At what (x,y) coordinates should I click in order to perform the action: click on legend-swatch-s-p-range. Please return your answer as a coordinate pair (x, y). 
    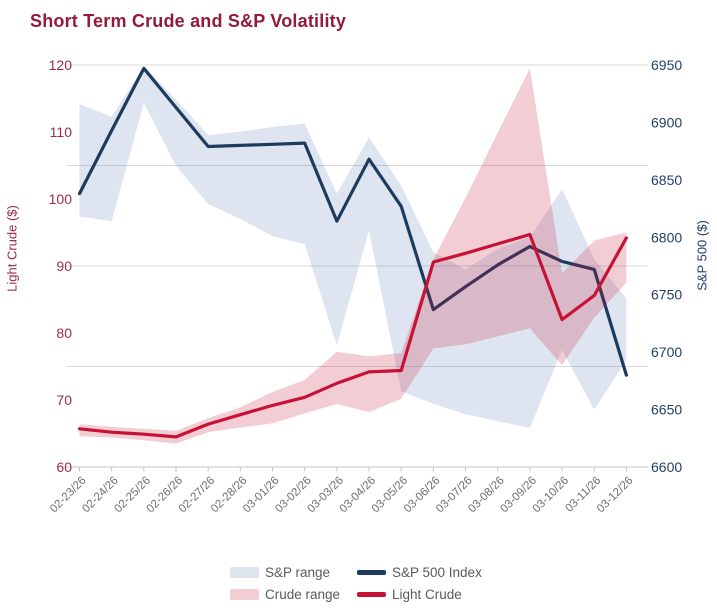
    Looking at the image, I should click on (244, 572).